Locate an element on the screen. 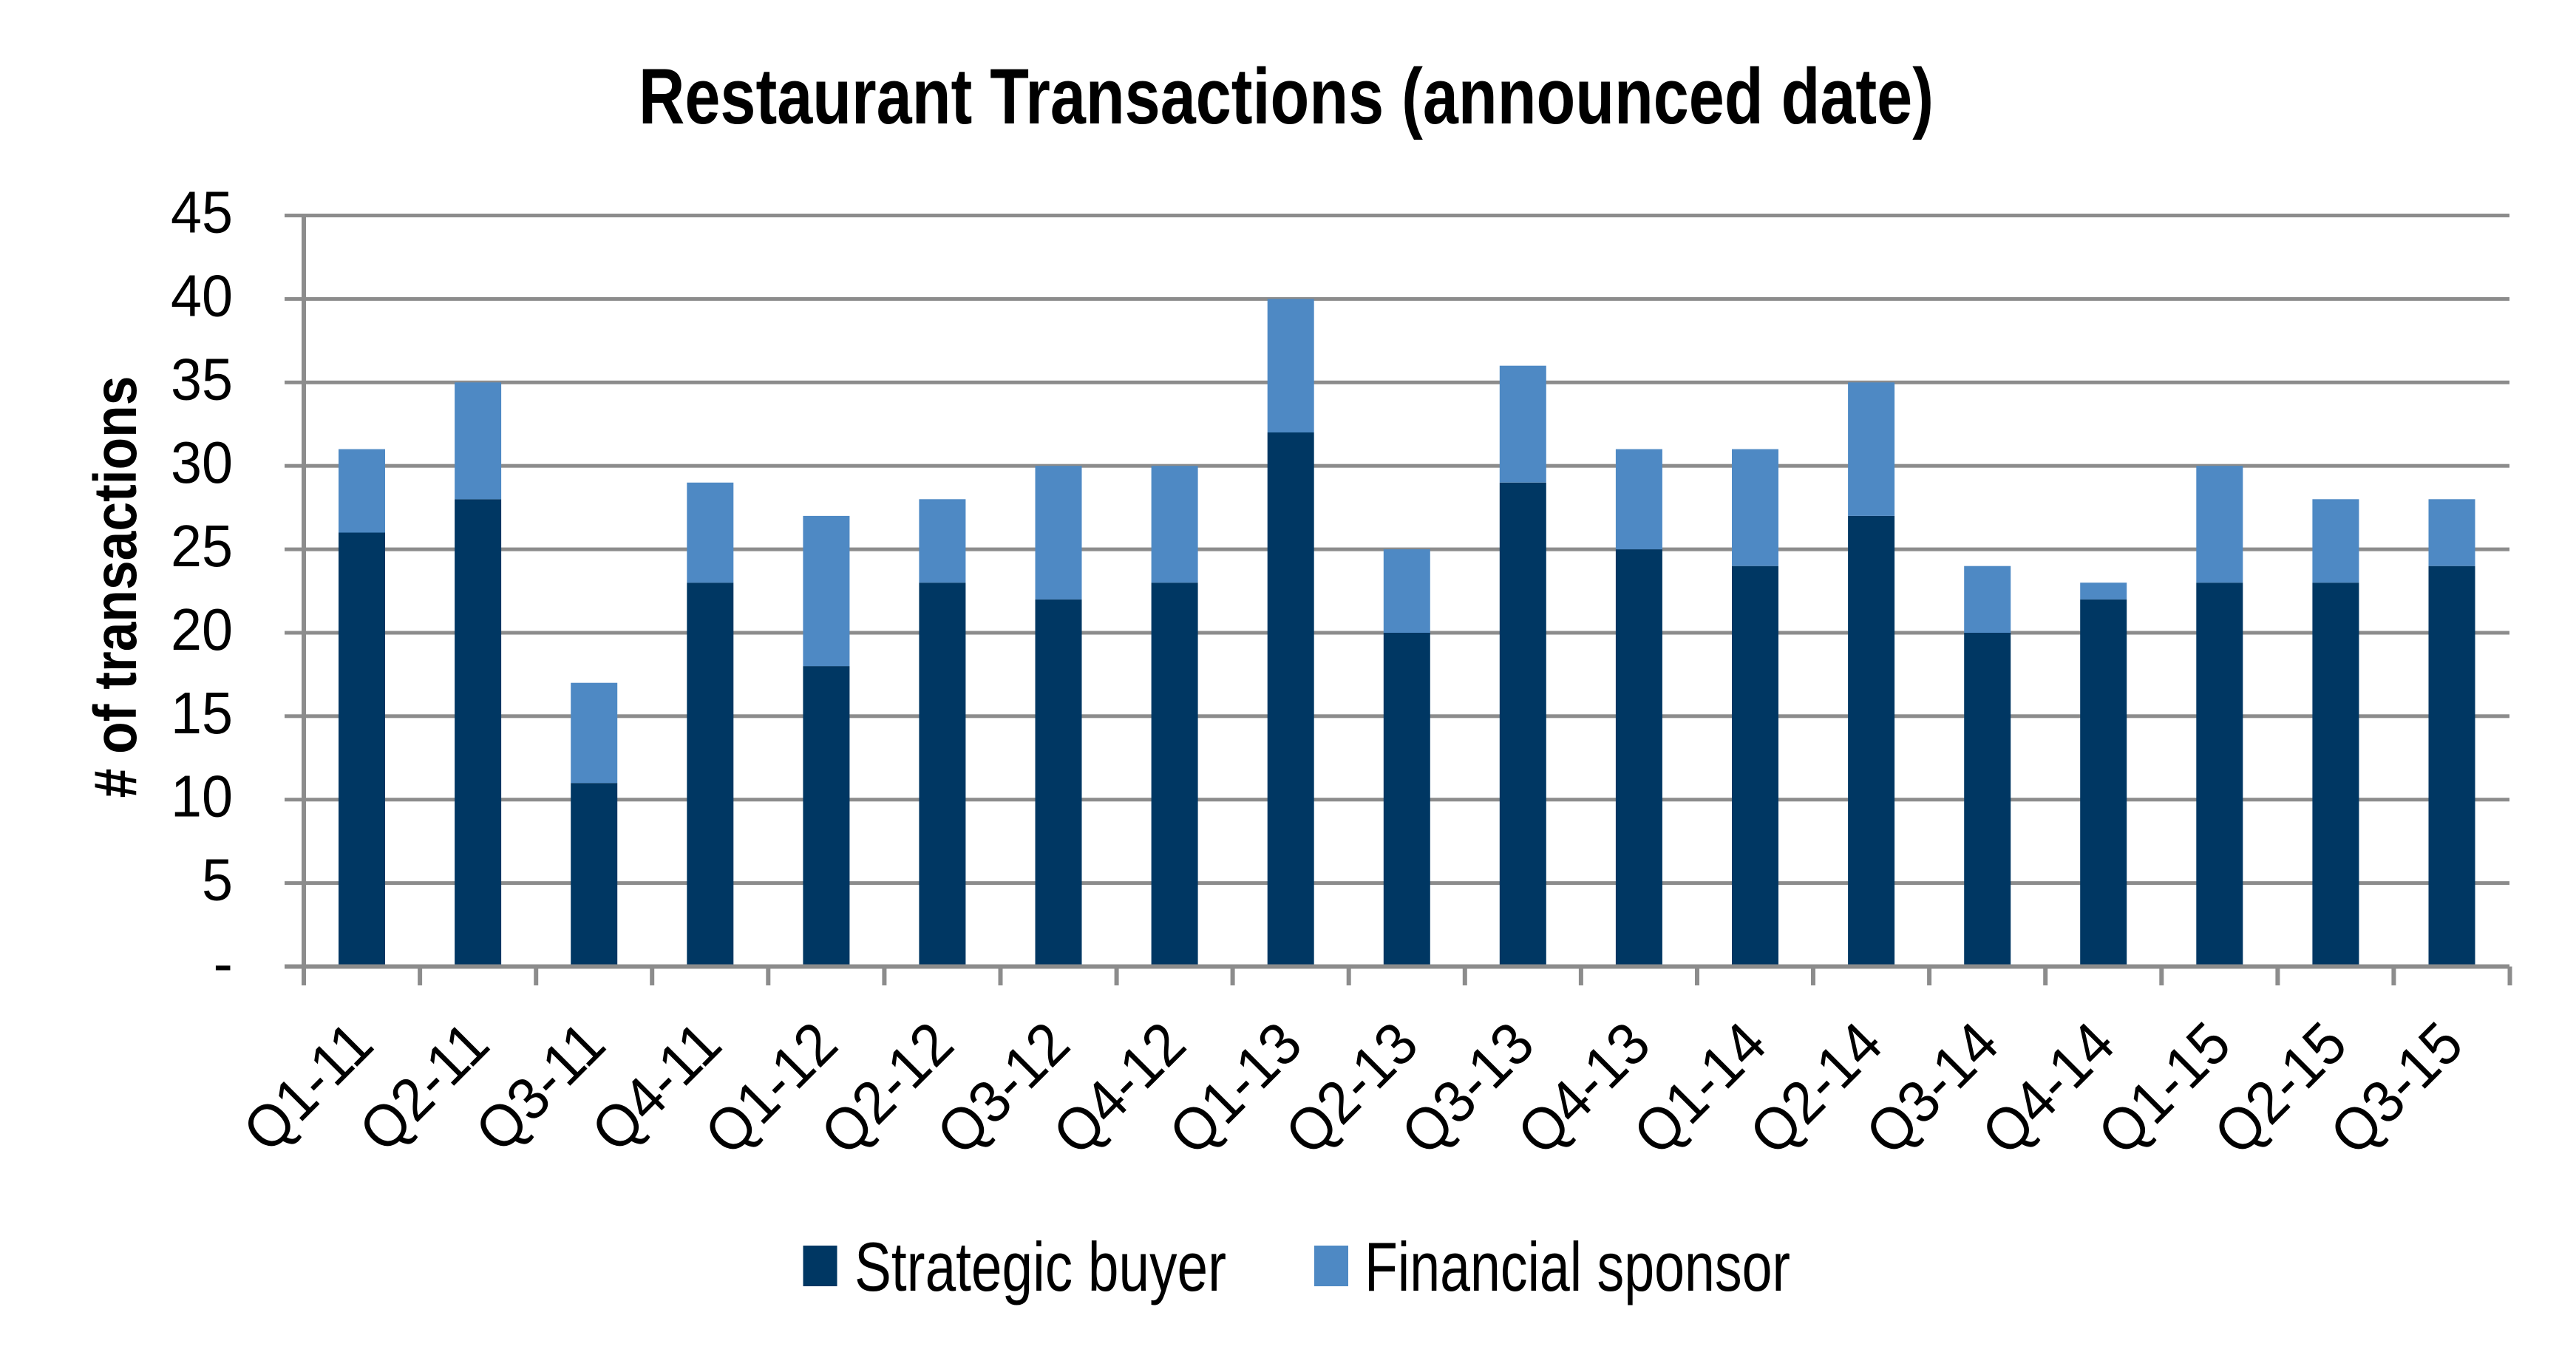 Image resolution: width=2576 pixels, height=1355 pixels. svg-text: 35 is located at coordinates (202, 379).